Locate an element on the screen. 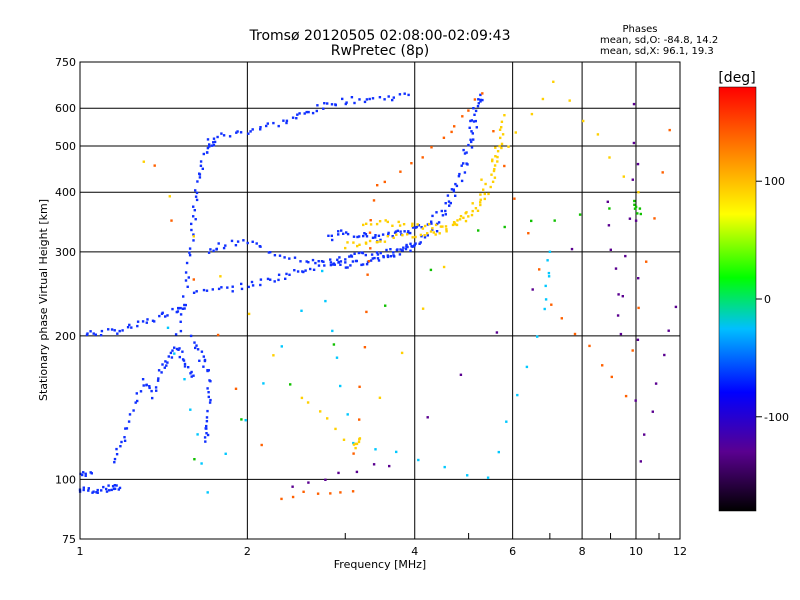  y-tick-label: 100 is located at coordinates (65, 479).